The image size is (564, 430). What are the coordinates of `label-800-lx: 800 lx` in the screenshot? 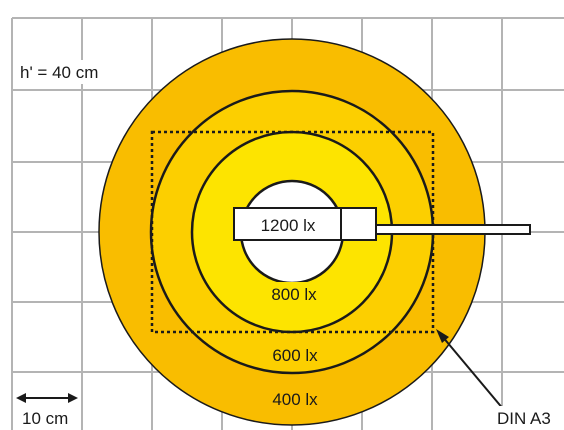 It's located at (294, 294).